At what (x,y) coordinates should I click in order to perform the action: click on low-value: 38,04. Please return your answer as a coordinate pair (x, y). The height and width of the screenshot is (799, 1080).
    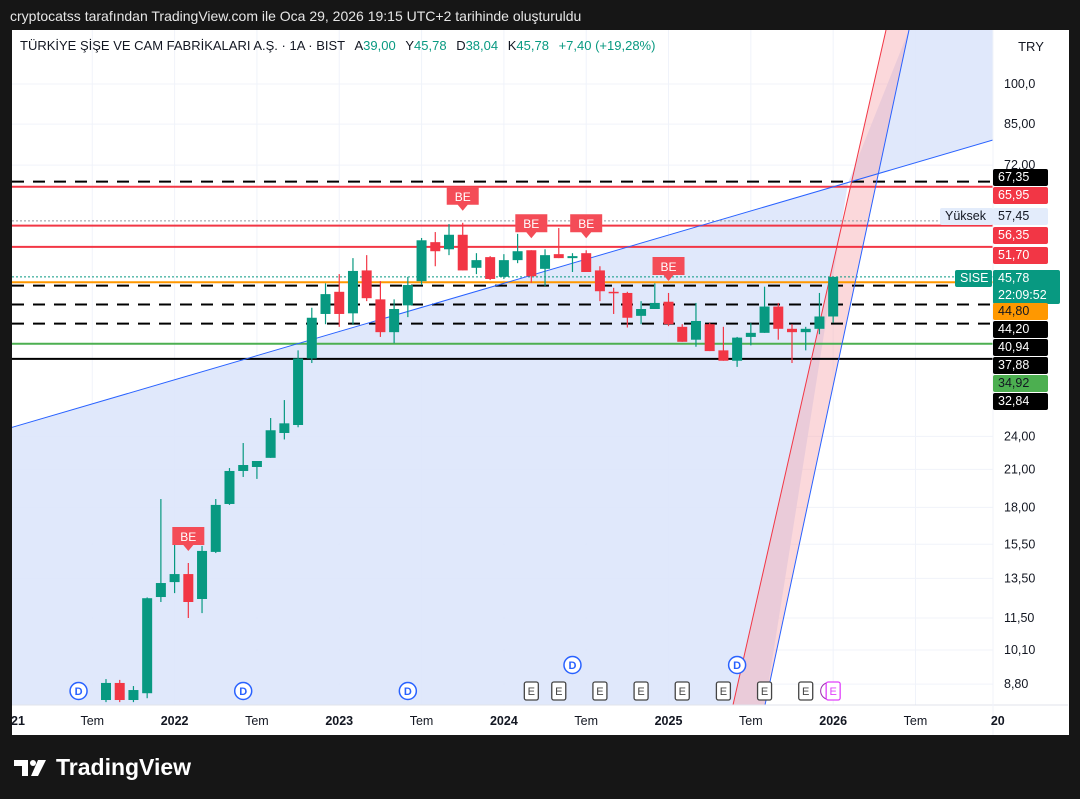
    Looking at the image, I should click on (482, 45).